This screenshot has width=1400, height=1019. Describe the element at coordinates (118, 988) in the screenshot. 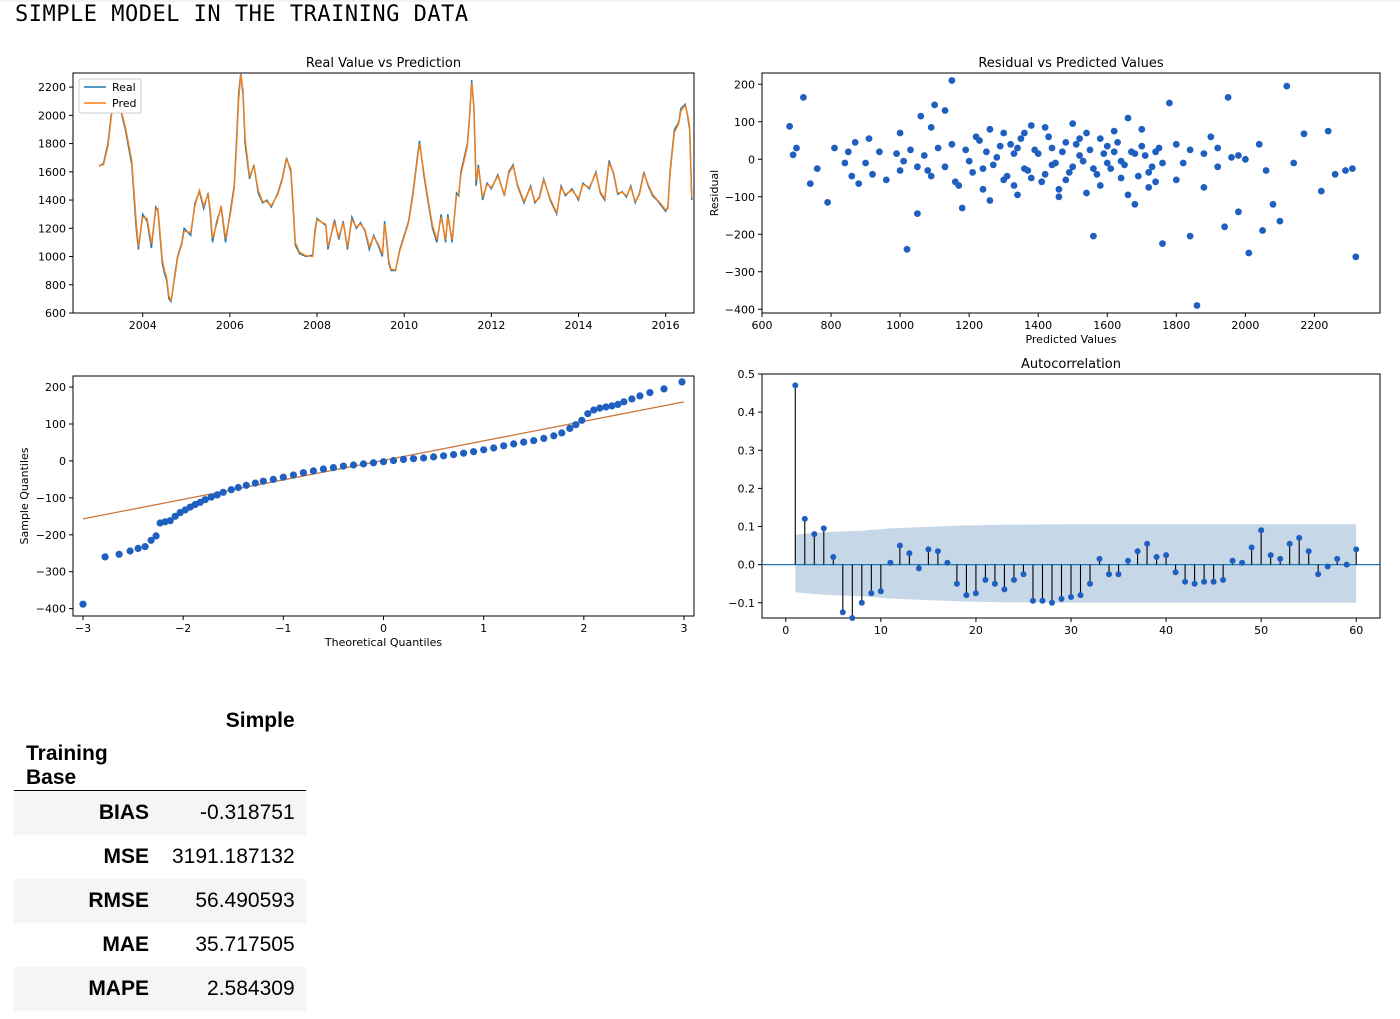

I see `row-label: MAPE` at that location.